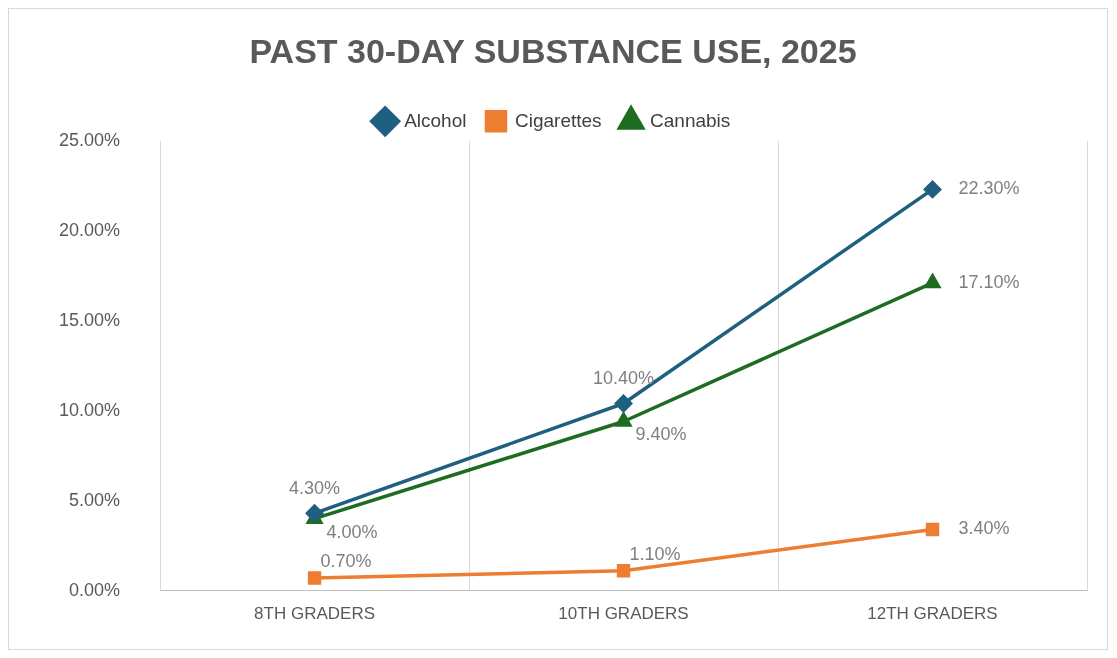  I want to click on x-tick-label: 10TH GRADERS, so click(623, 614).